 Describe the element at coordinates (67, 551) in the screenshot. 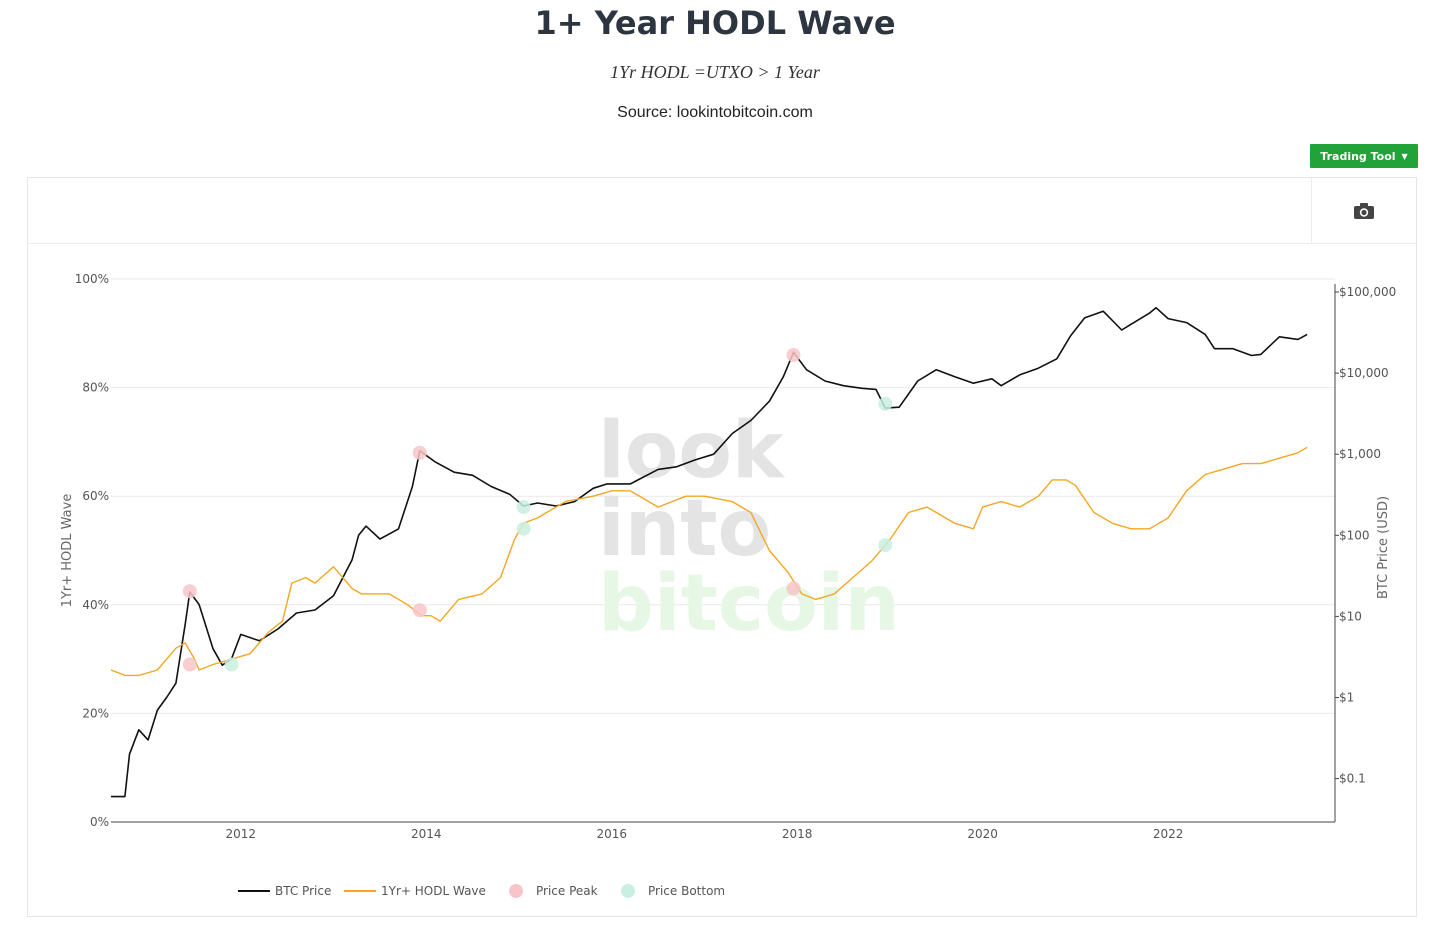

I see `y-left-axis-title: 1Yr+ HODL Wave` at that location.